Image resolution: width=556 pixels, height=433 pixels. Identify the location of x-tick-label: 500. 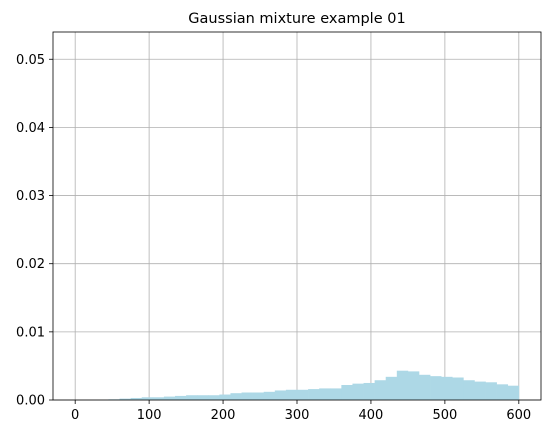
(444, 415).